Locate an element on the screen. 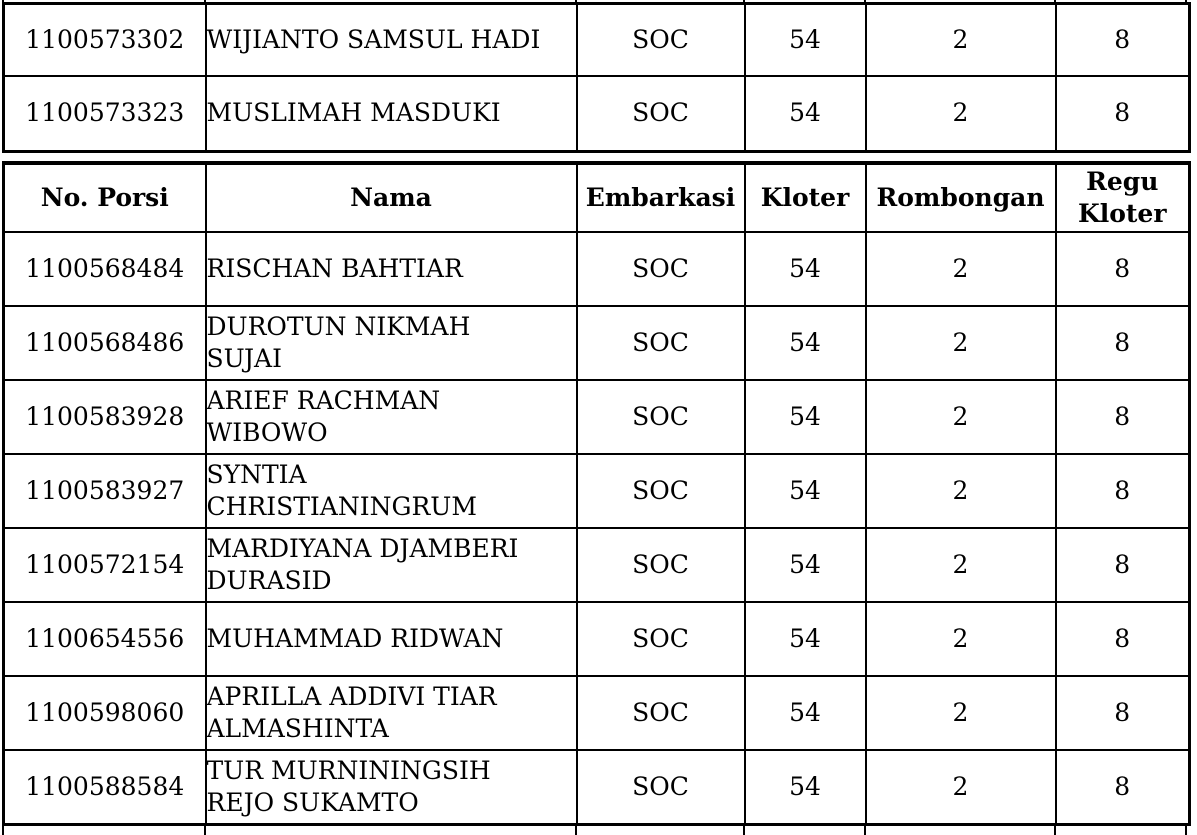  table-row: 1100568484 RISCHAN BAHTIAR SOC 54 2 8 is located at coordinates (596, 269).